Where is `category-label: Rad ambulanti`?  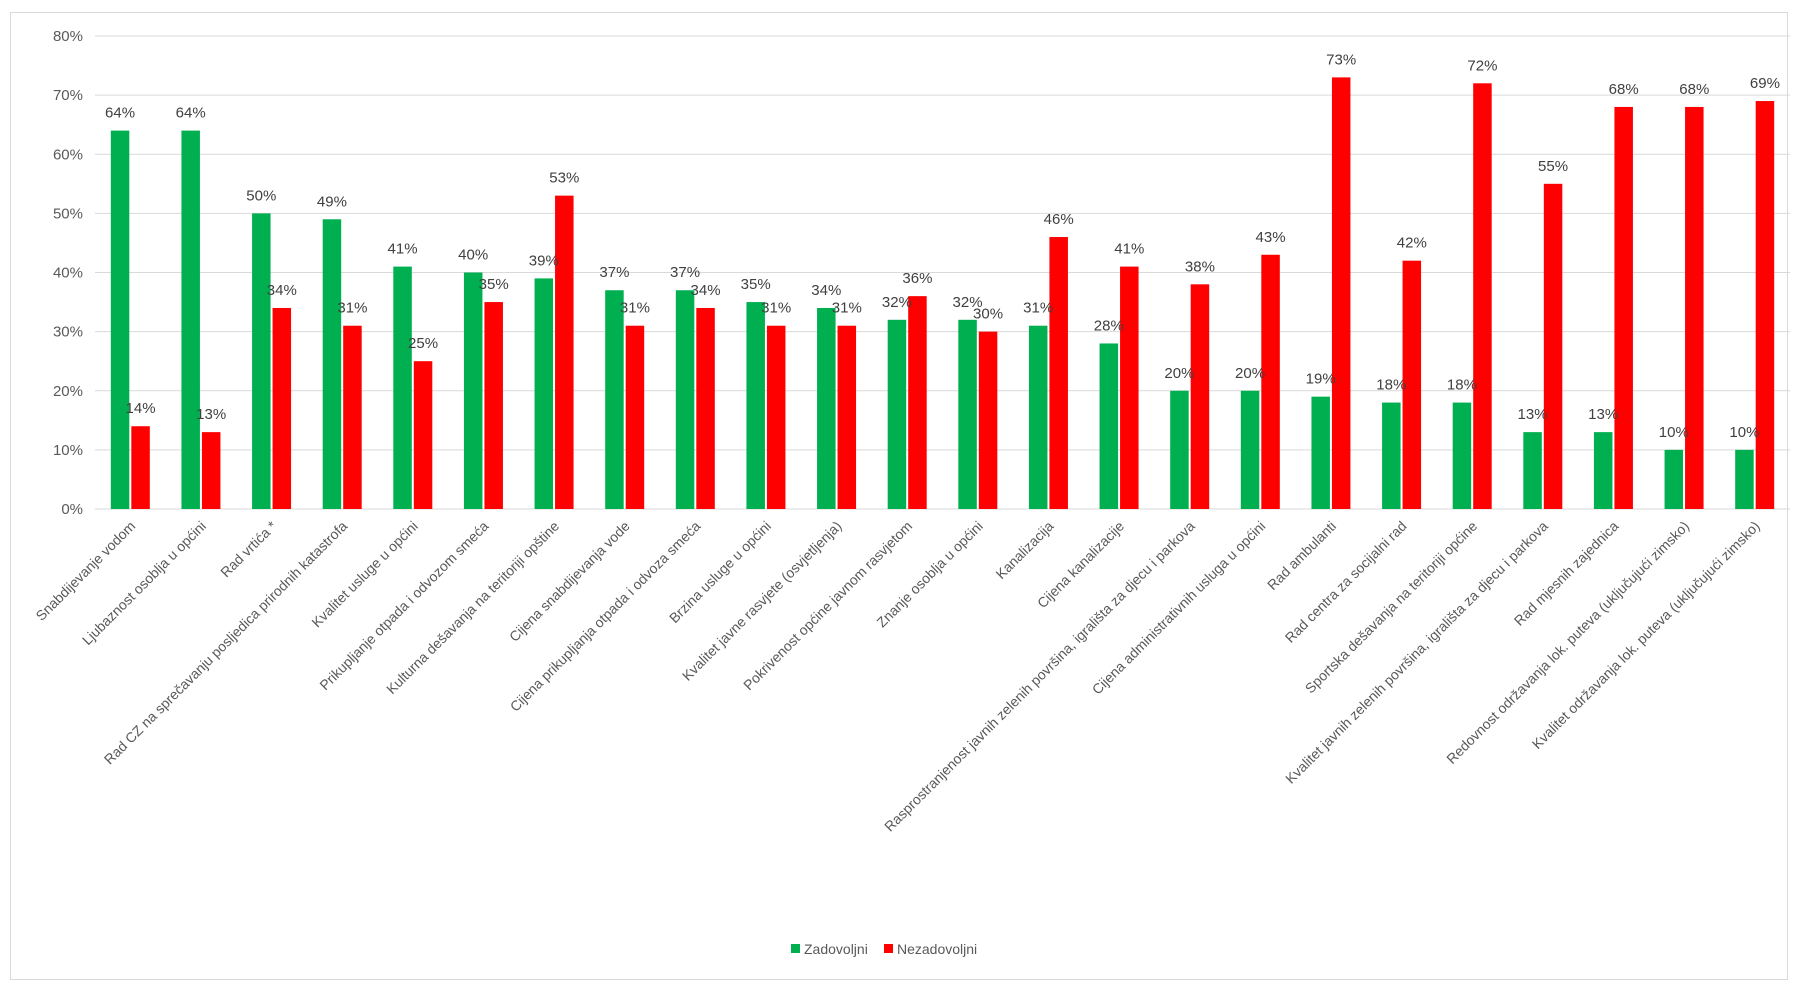
category-label: Rad ambulanti is located at coordinates (1301, 555).